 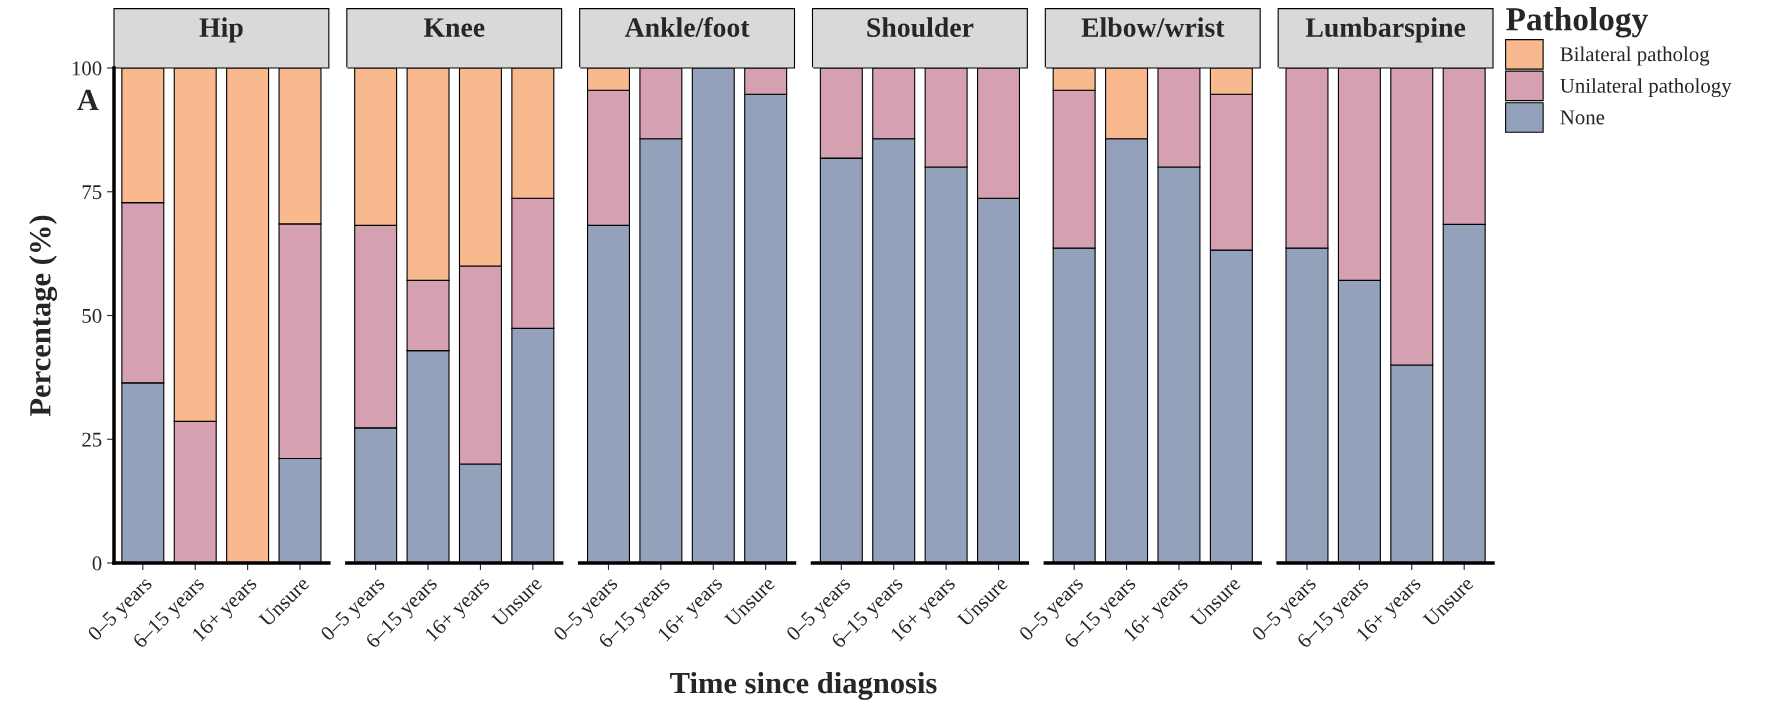 What do you see at coordinates (97, 563) in the screenshot?
I see `y-tick-label: 0` at bounding box center [97, 563].